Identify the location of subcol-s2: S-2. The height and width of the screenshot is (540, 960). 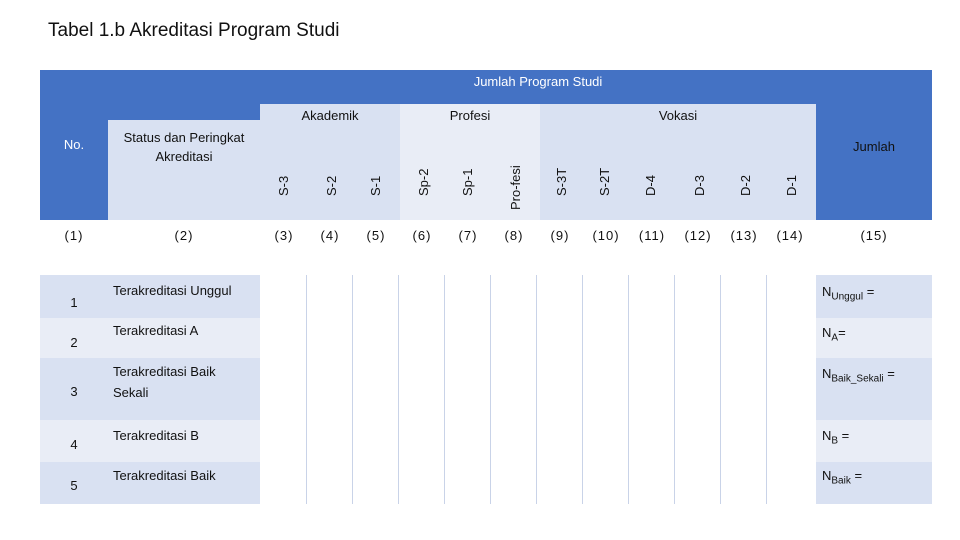
(331, 185).